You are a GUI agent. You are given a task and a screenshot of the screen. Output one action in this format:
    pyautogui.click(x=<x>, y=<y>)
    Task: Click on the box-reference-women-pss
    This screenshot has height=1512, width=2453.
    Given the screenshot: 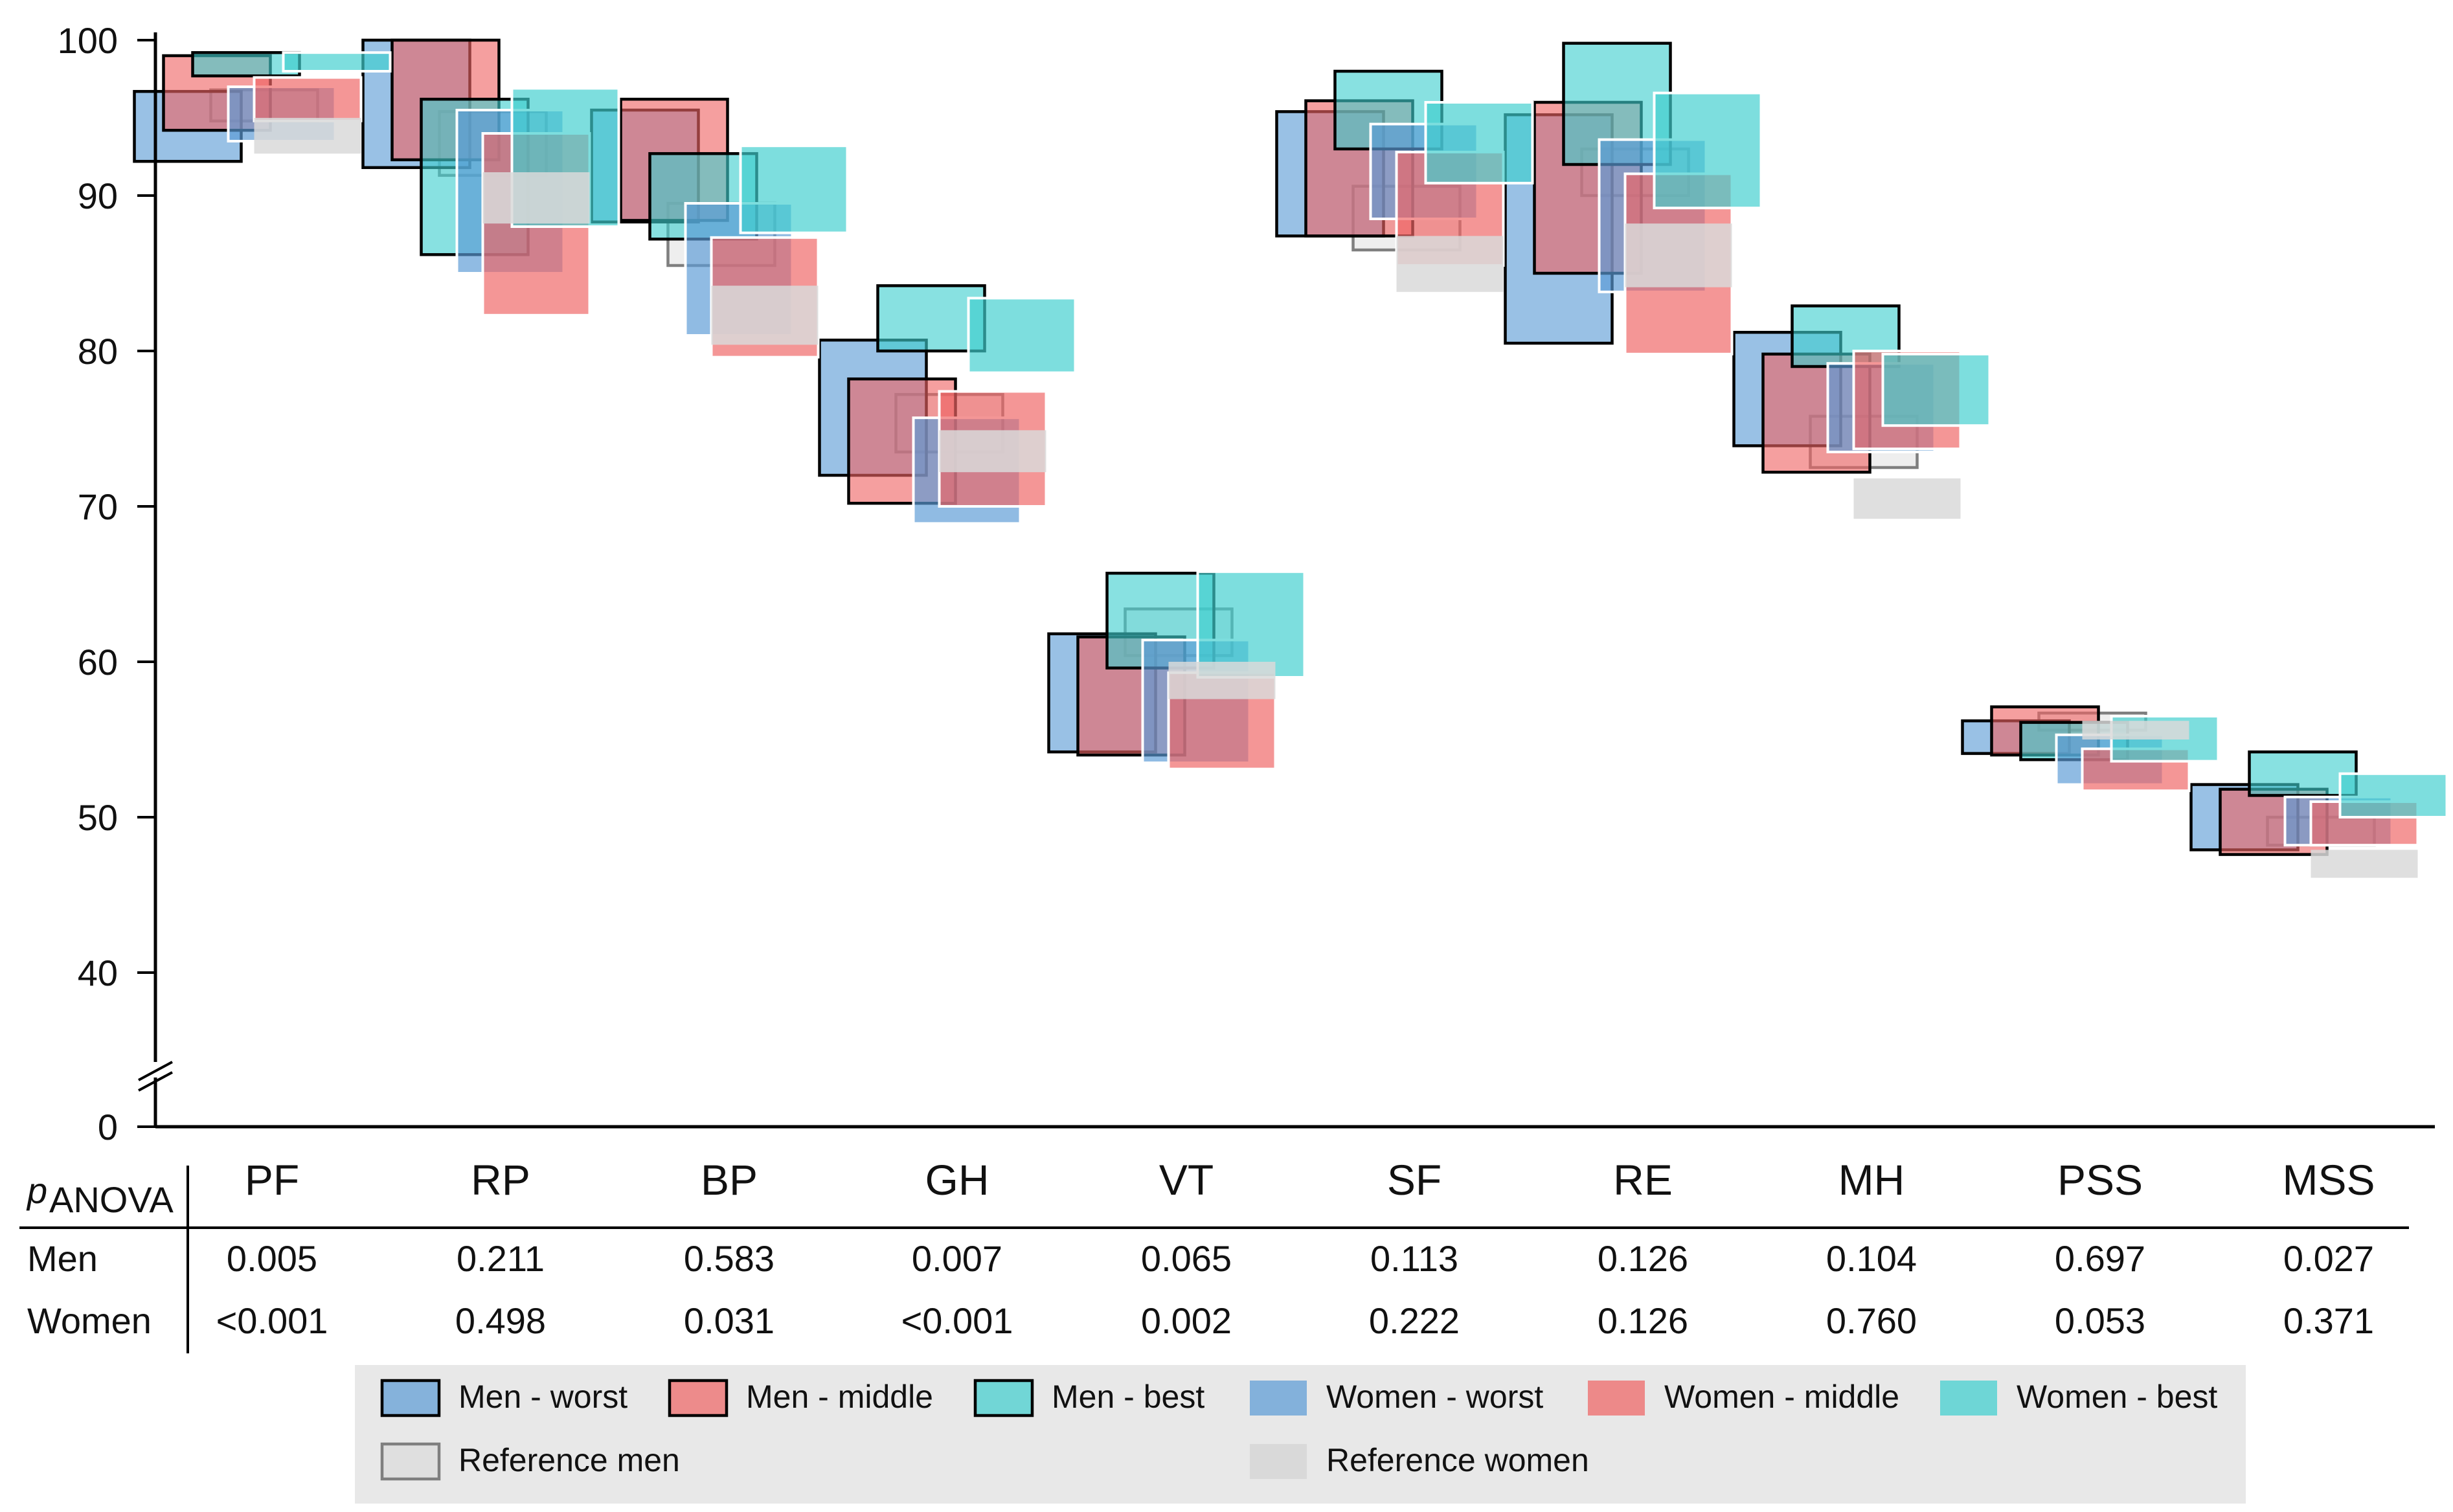 What is the action you would take?
    pyautogui.click(x=2135, y=730)
    